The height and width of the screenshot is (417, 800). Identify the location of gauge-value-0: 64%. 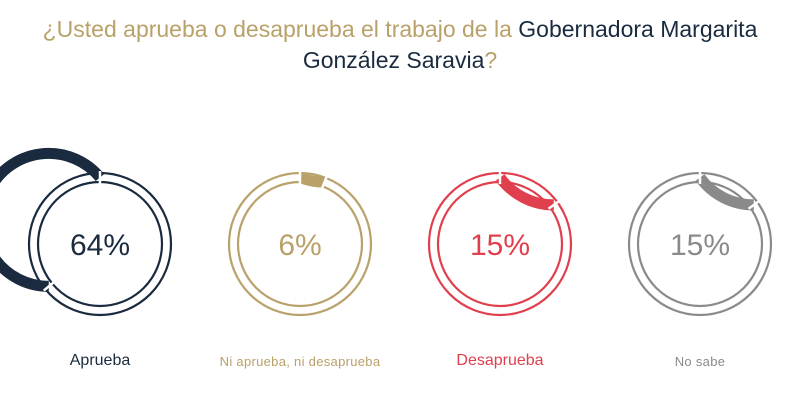
(100, 245).